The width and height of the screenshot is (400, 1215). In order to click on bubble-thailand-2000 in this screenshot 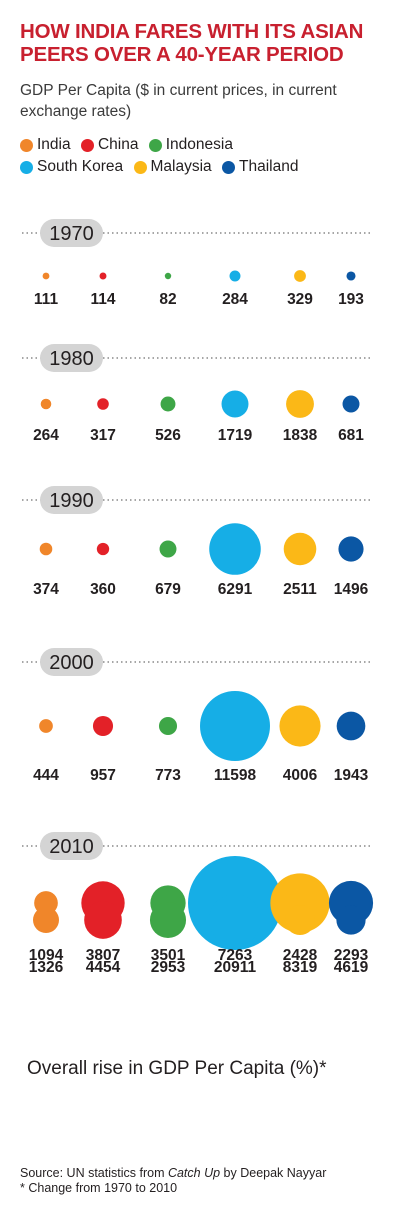, I will do `click(351, 726)`.